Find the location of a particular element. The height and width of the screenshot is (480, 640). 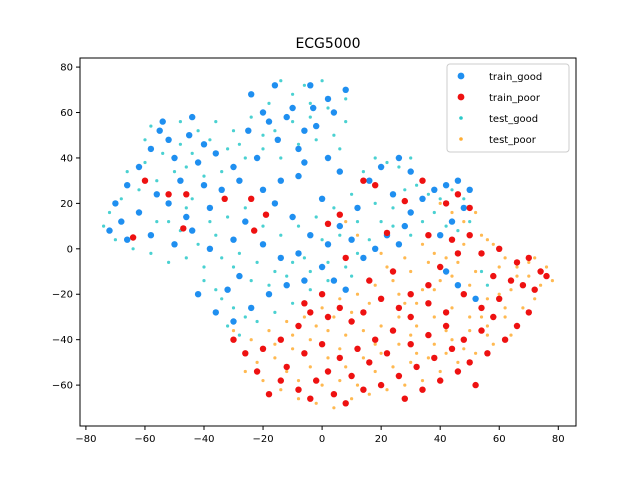

legend: train_good train_poor test_good test_poor is located at coordinates (508, 108).